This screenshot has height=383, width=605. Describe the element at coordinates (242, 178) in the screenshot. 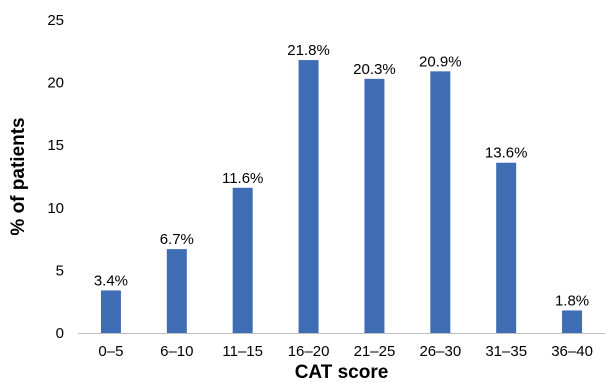

I see `bar-data-label: 11.6%` at that location.